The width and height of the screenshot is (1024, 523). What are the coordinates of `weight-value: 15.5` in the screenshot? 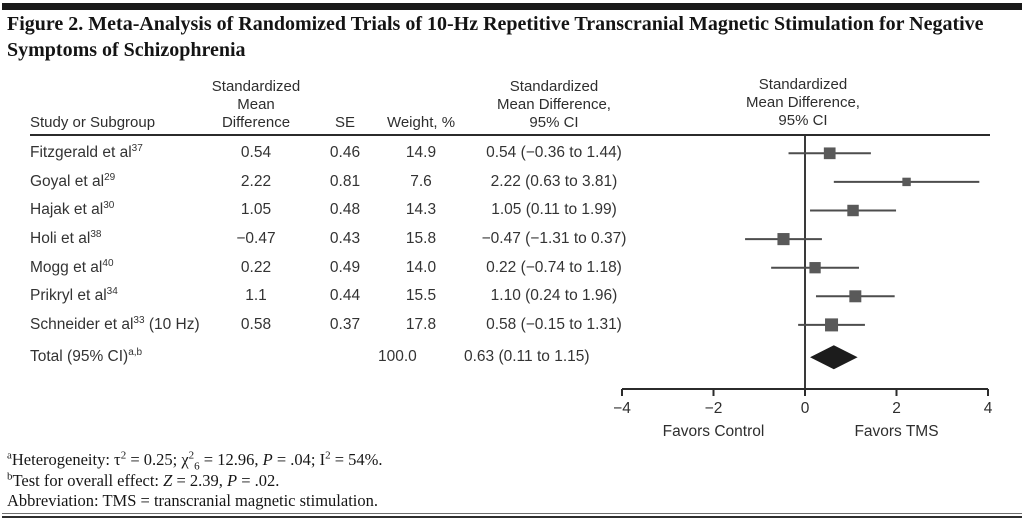 It's located at (421, 296).